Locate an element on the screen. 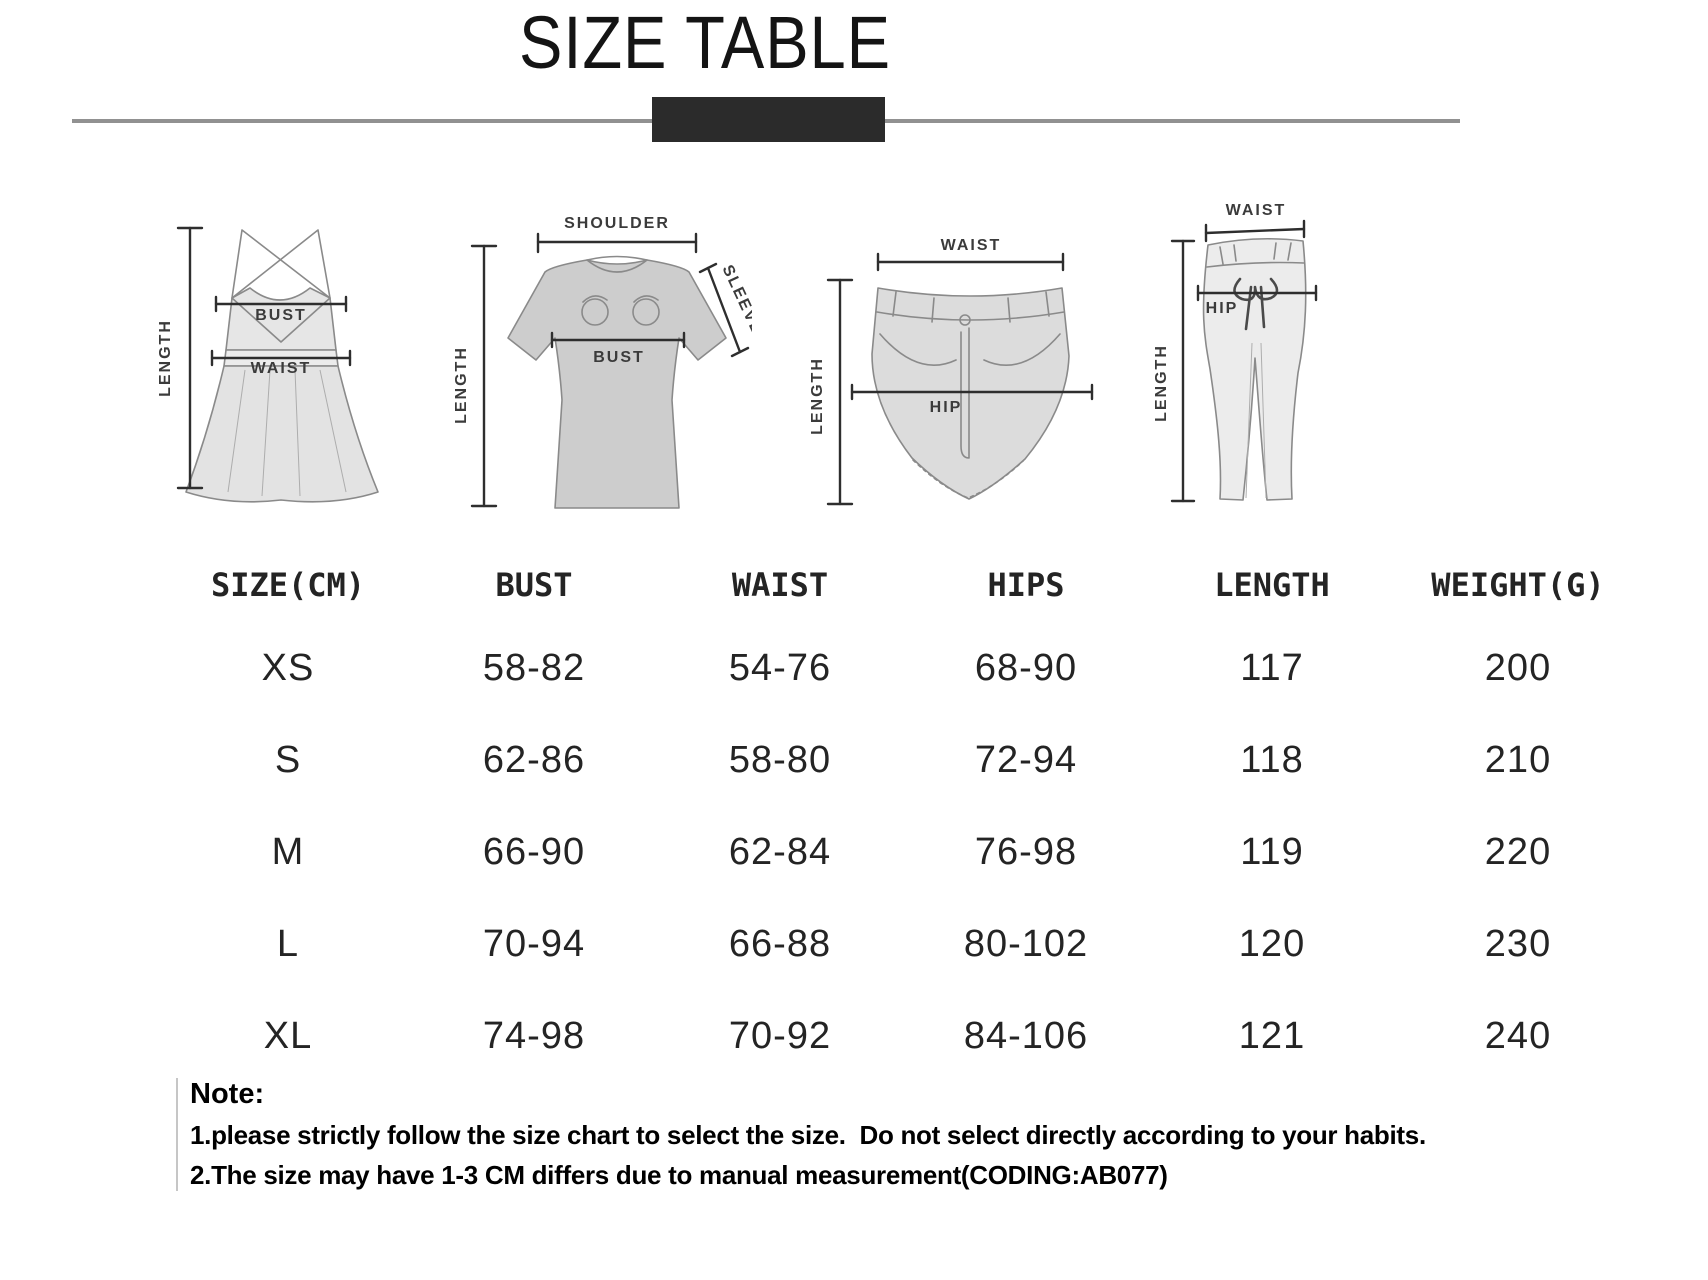  table-cell-size: XL is located at coordinates (288, 1035).